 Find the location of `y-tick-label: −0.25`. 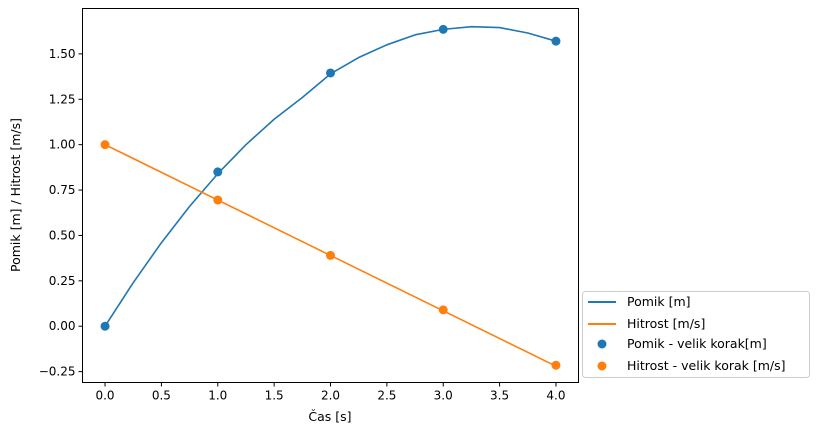

y-tick-label: −0.25 is located at coordinates (57, 372).